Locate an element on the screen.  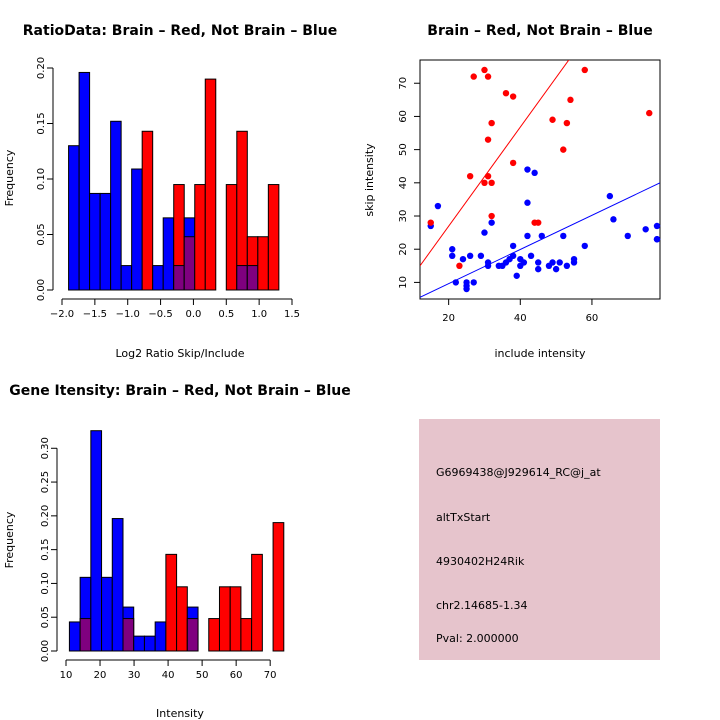
gene-x-tick-label-6: 70 is located at coordinates (270, 675).